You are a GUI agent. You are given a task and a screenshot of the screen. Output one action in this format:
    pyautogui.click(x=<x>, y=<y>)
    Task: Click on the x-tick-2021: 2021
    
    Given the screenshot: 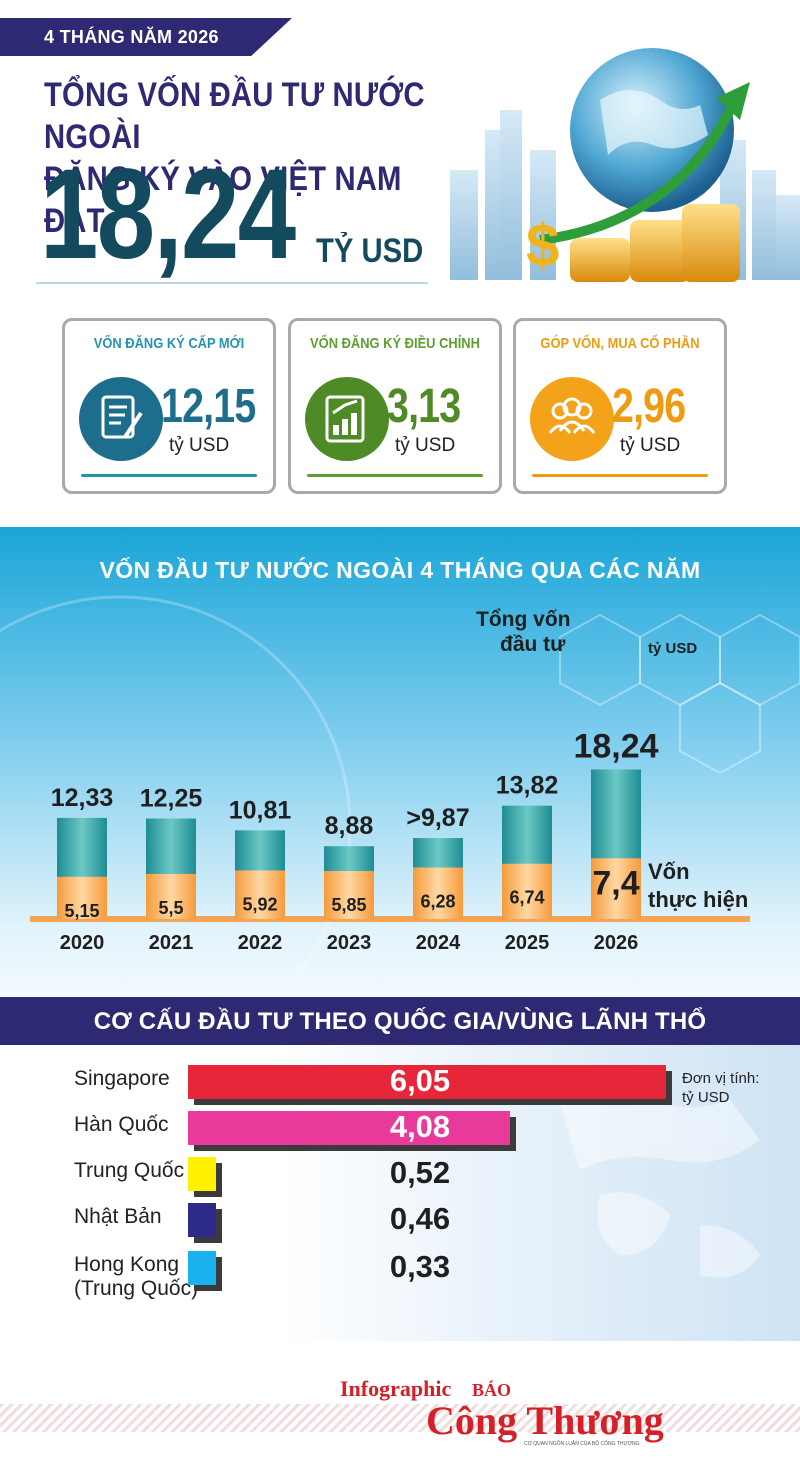 What is the action you would take?
    pyautogui.click(x=171, y=943)
    